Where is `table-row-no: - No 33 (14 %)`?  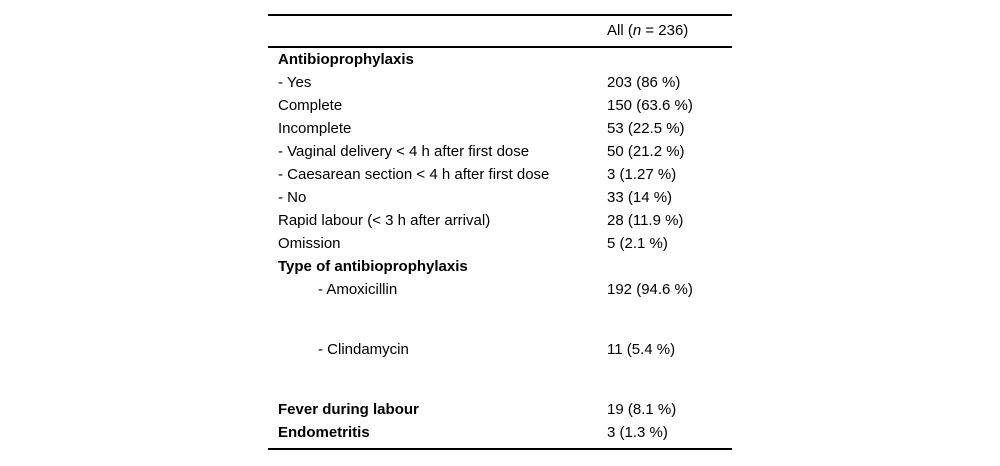
table-row-no: - No 33 (14 %) is located at coordinates (500, 197).